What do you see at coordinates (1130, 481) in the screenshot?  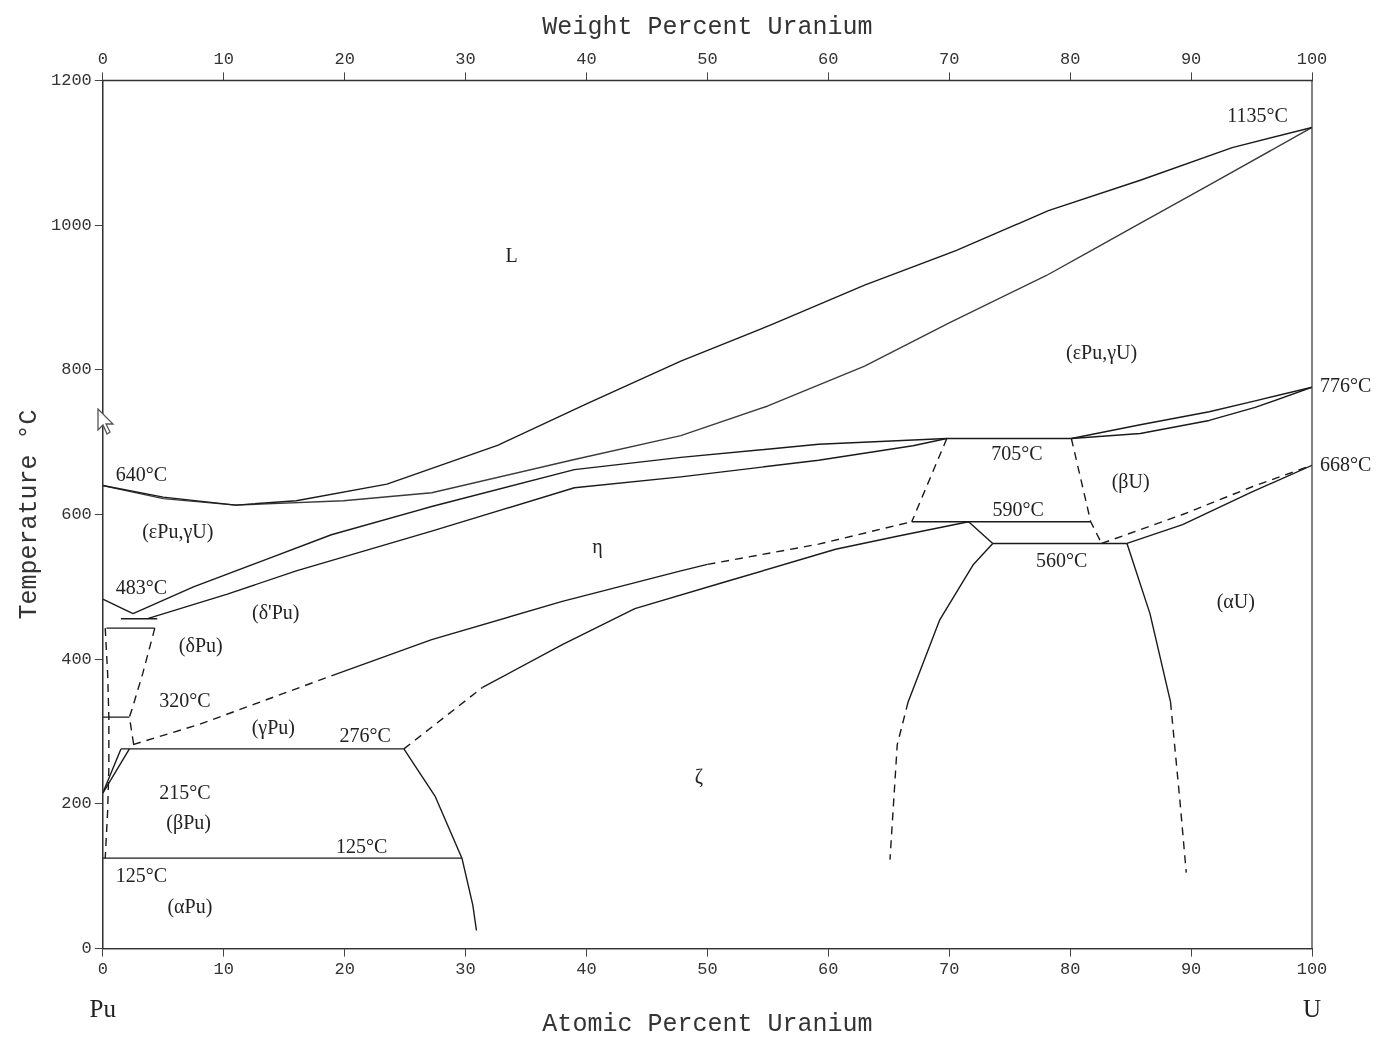 I see `annotation: (βU)` at bounding box center [1130, 481].